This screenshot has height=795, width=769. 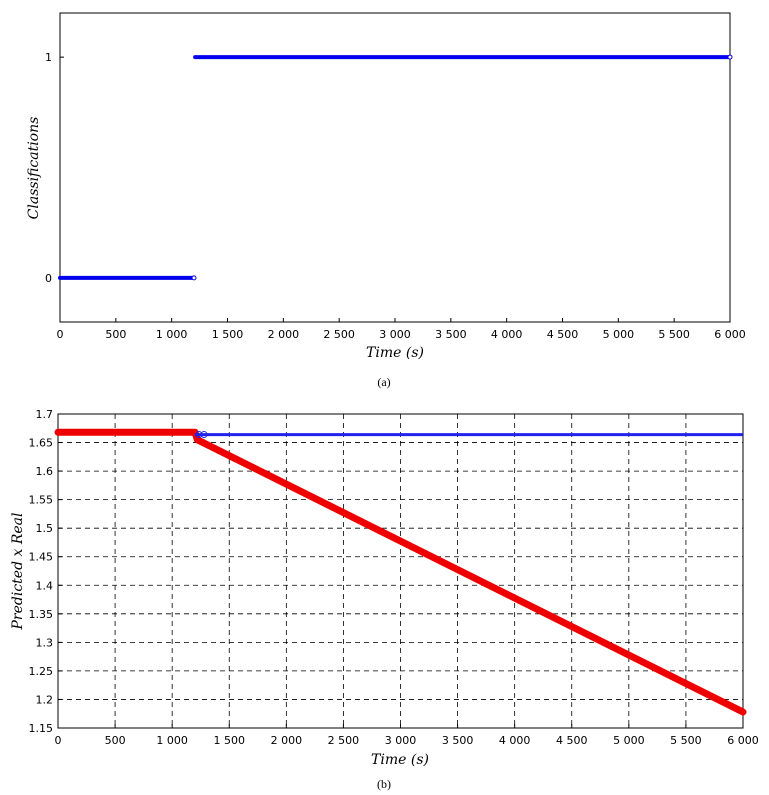 I want to click on chart-a-x-tick-label: 3 000, so click(x=395, y=334).